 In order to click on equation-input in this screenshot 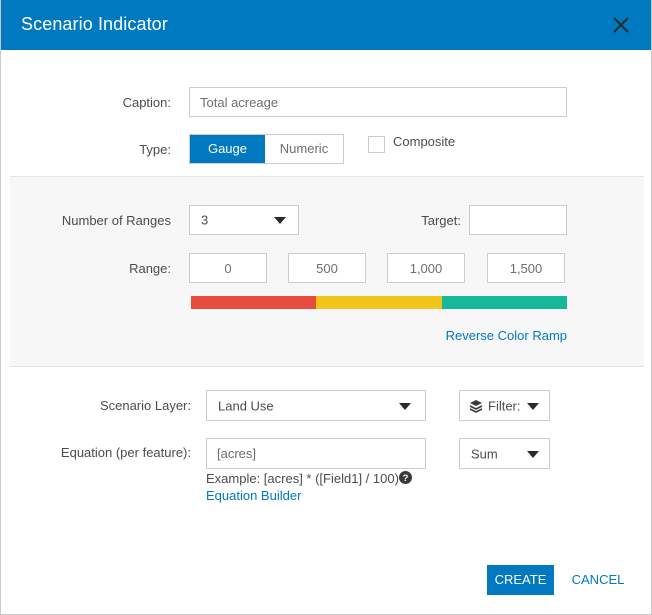, I will do `click(316, 453)`.